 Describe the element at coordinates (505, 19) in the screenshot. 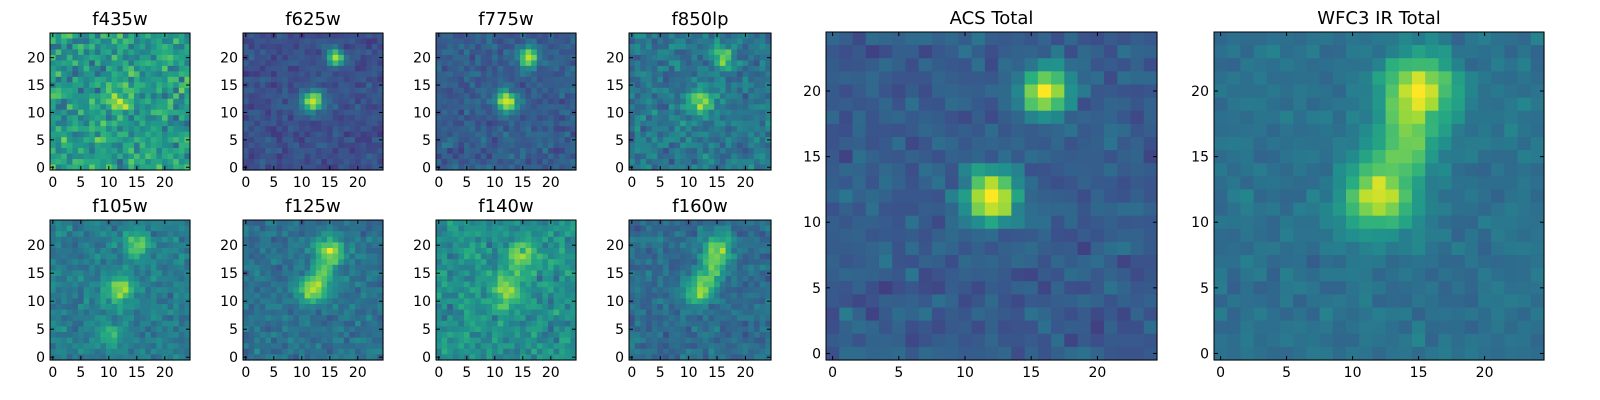

I see `panel-title: f775w` at that location.